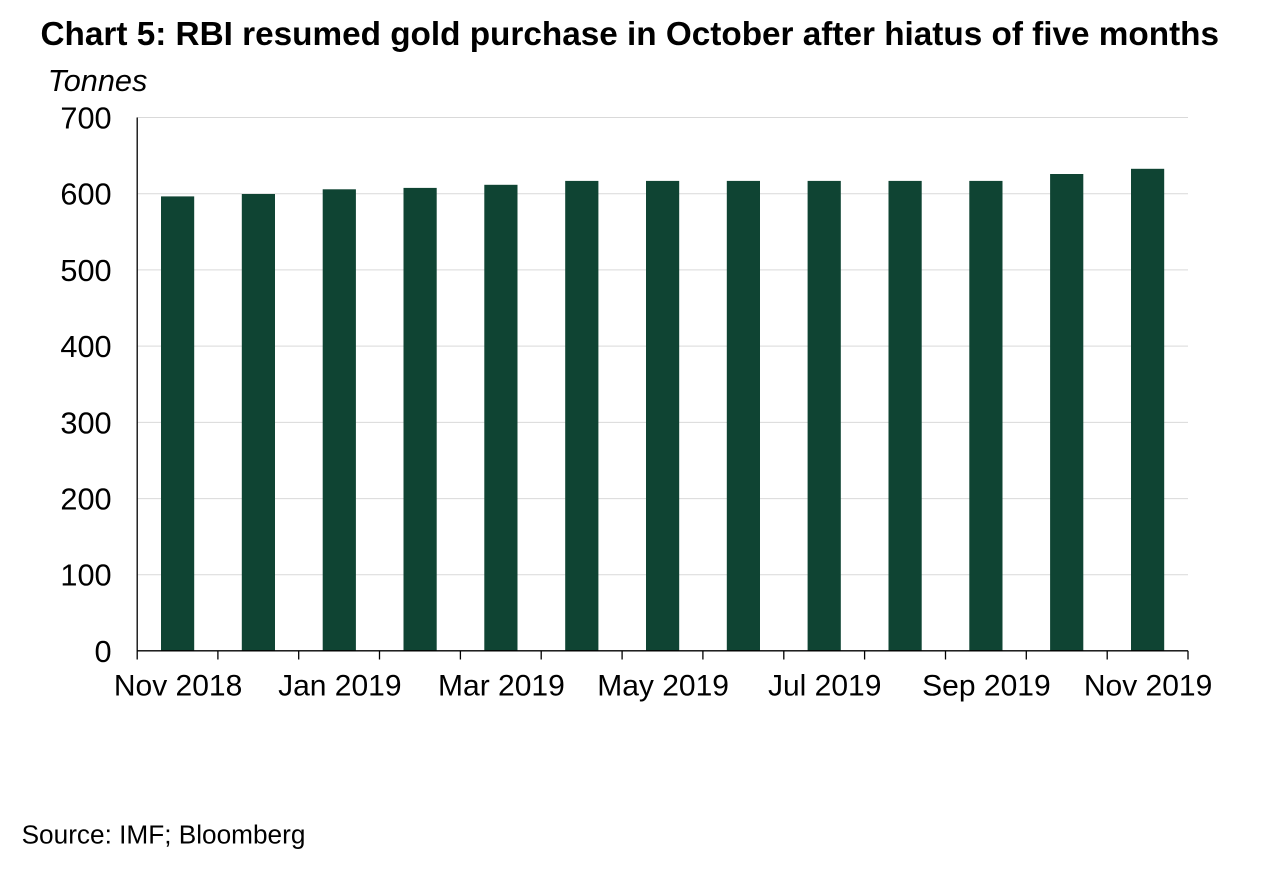  I want to click on svg-text: 400, so click(85, 346).